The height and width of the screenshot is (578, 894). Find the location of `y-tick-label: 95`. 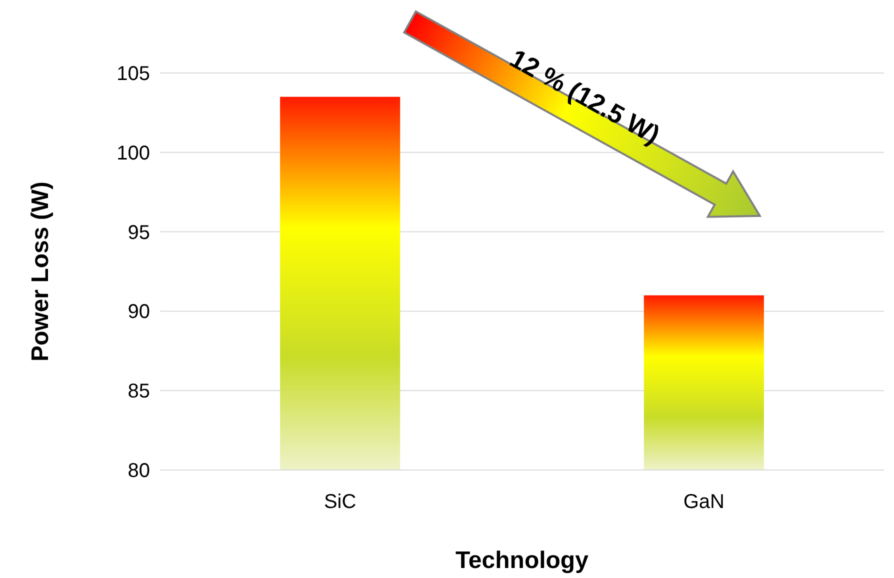

y-tick-label: 95 is located at coordinates (139, 233).